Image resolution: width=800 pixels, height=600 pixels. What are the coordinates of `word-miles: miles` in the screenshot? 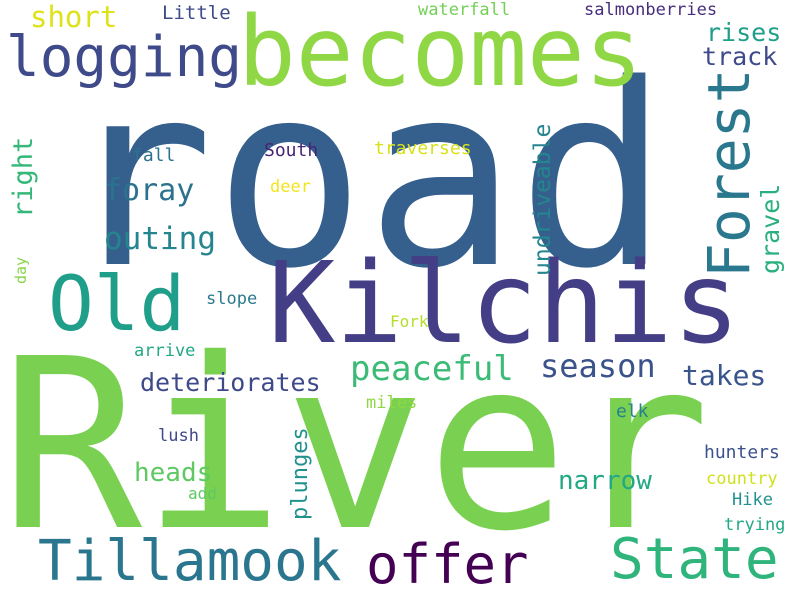 It's located at (392, 403).